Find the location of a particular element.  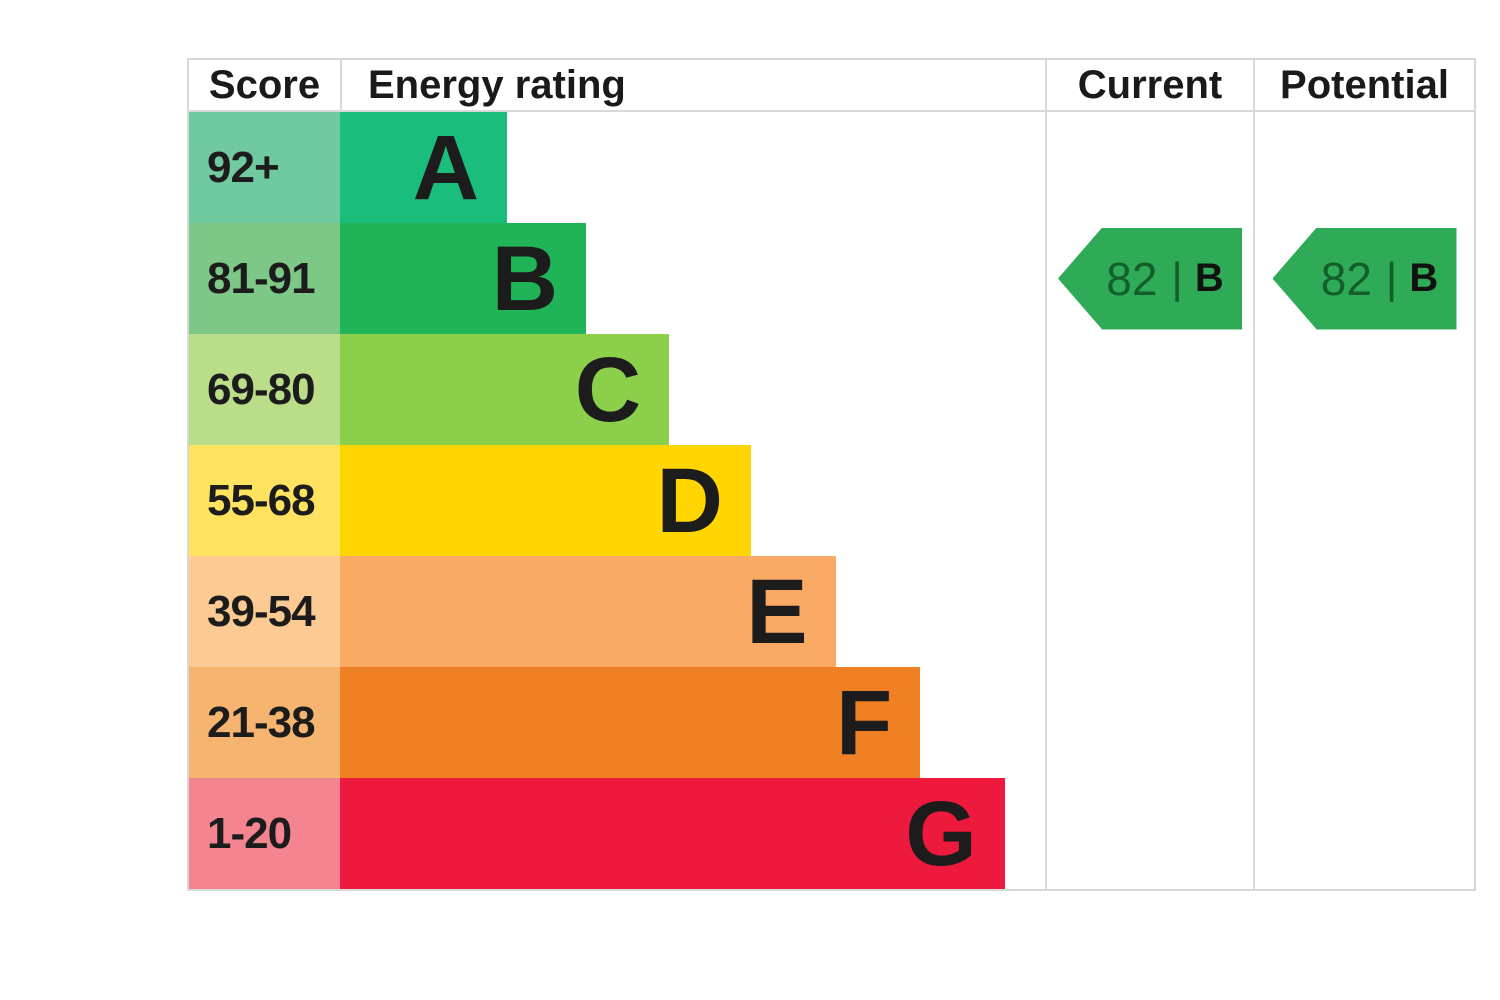

table-header-row: Score Energy rating Current Potential is located at coordinates (831, 86).